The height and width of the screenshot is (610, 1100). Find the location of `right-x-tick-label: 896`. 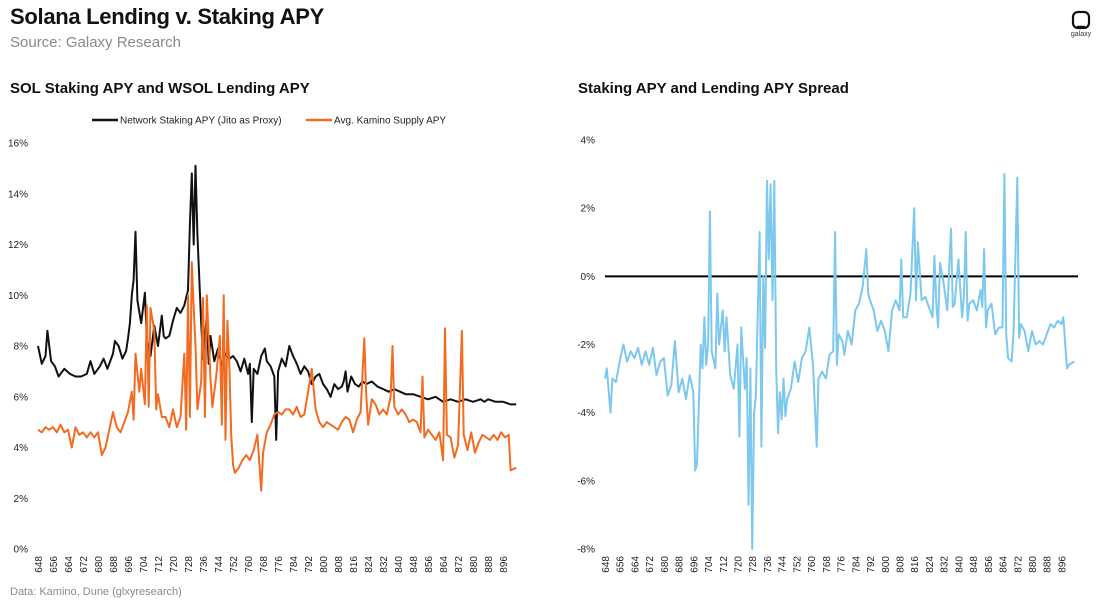

right-x-tick-label: 896 is located at coordinates (1062, 564).